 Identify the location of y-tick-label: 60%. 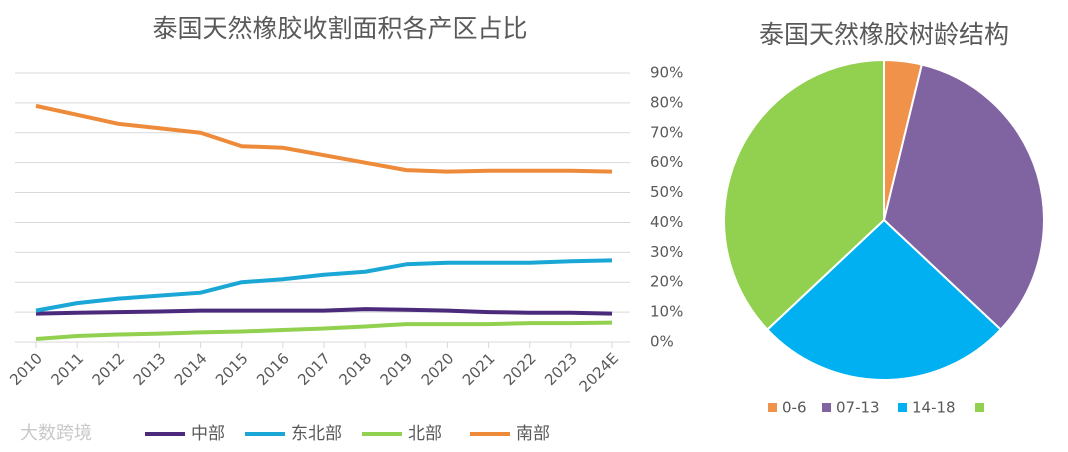
(666, 162).